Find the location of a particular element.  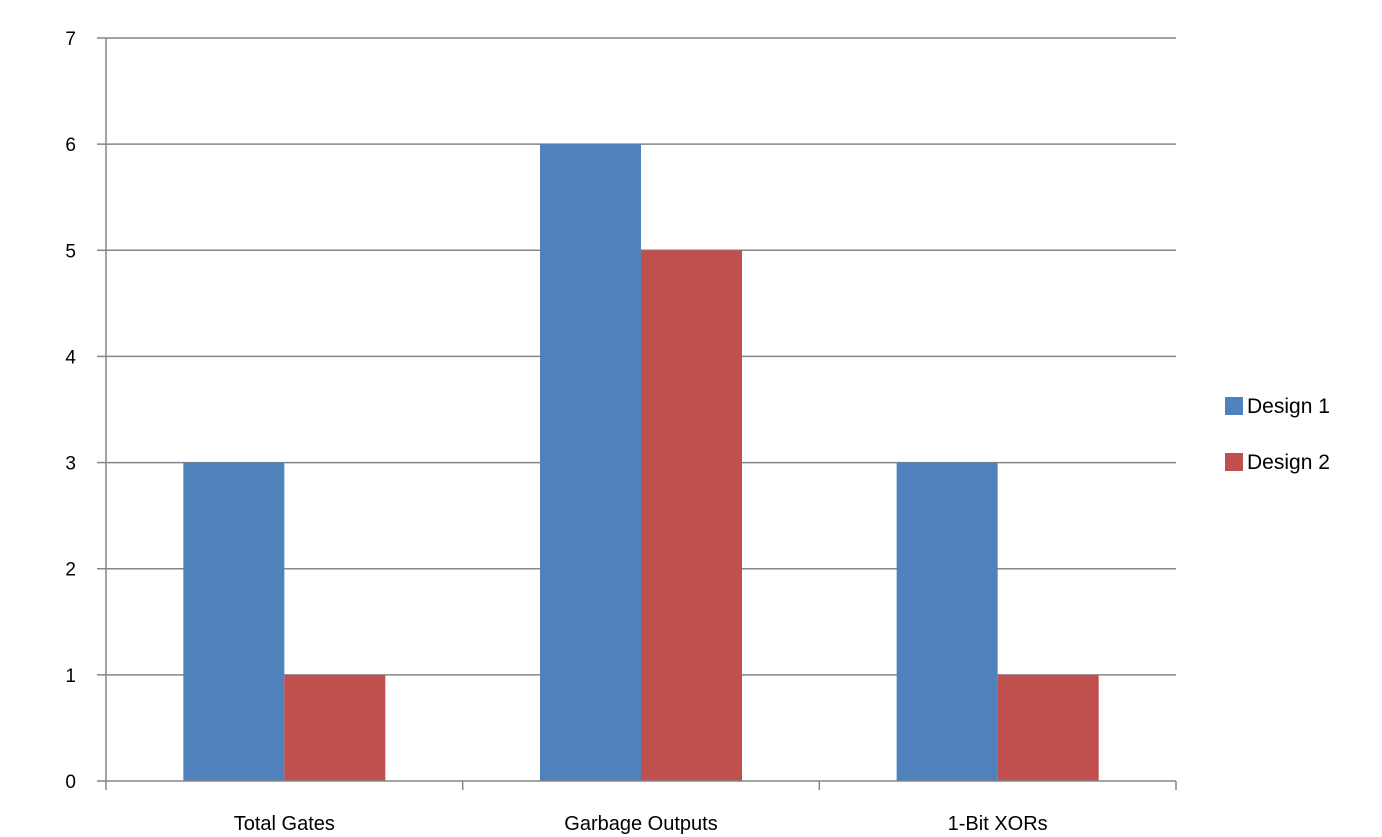

x-tick-label: Total Gates is located at coordinates (284, 824).